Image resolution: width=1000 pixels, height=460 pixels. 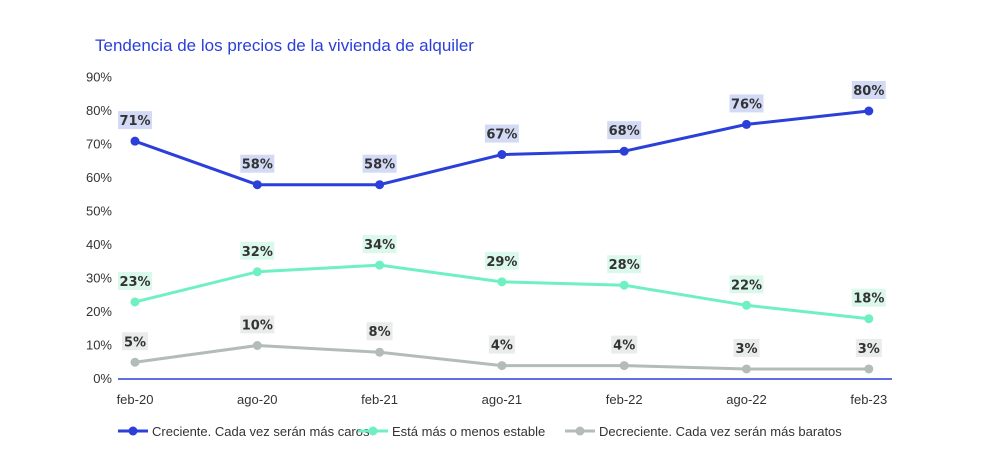 I want to click on x-tick-label: feb-23, so click(x=868, y=399).